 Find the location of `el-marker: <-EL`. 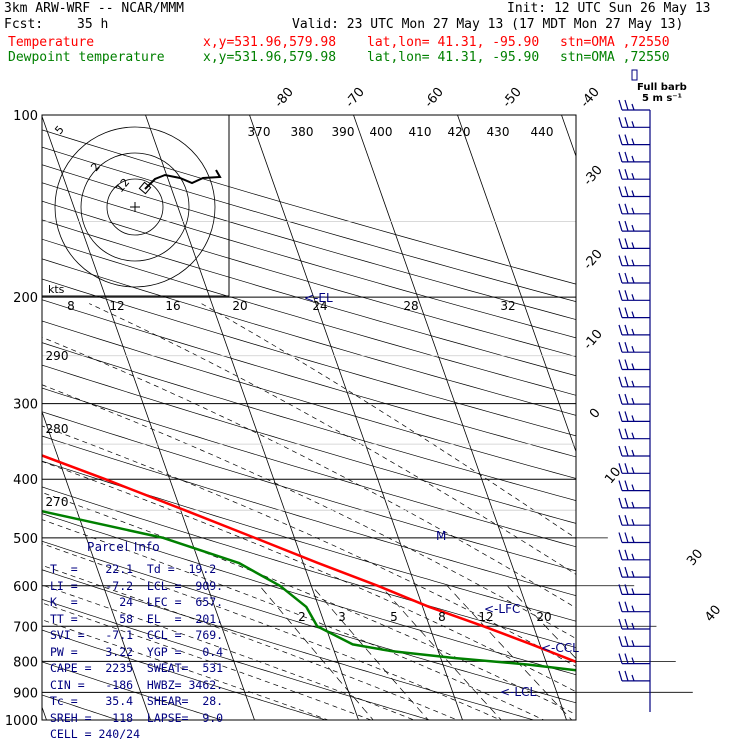

el-marker: <-EL is located at coordinates (318, 298).